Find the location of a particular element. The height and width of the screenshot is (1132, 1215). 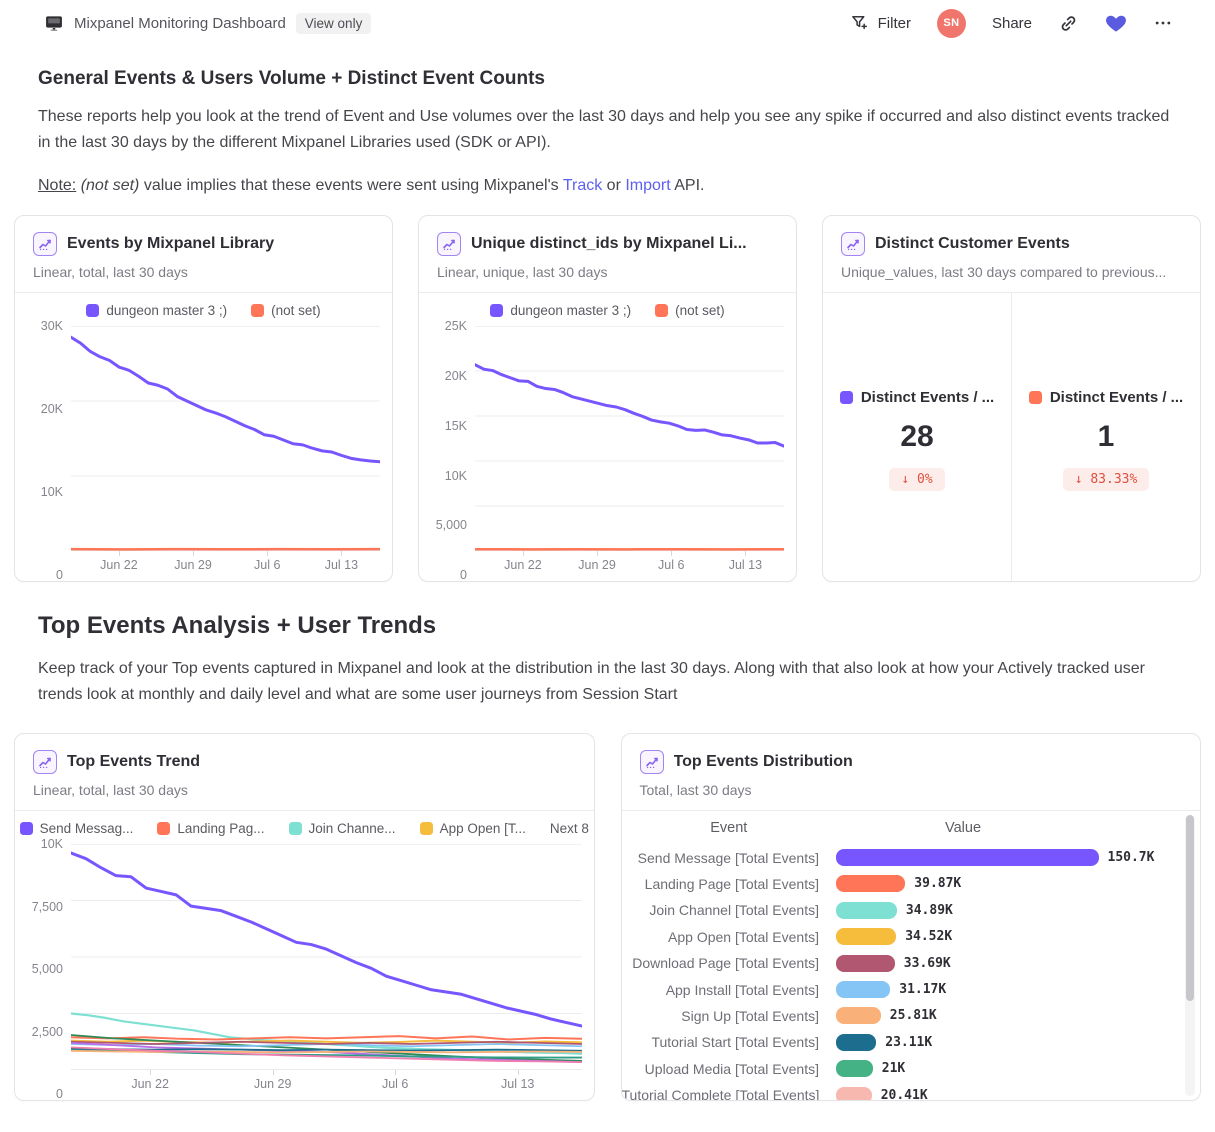

chart-legend: dungeon master 3 ;) (not set) is located at coordinates (607, 307).